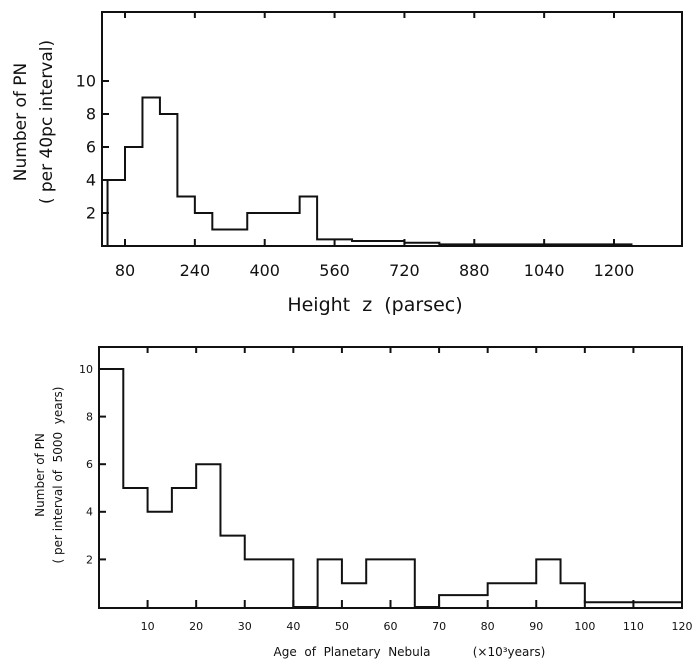 Image resolution: width=696 pixels, height=663 pixels. What do you see at coordinates (404, 270) in the screenshot?
I see `x-tick-label: 720` at bounding box center [404, 270].